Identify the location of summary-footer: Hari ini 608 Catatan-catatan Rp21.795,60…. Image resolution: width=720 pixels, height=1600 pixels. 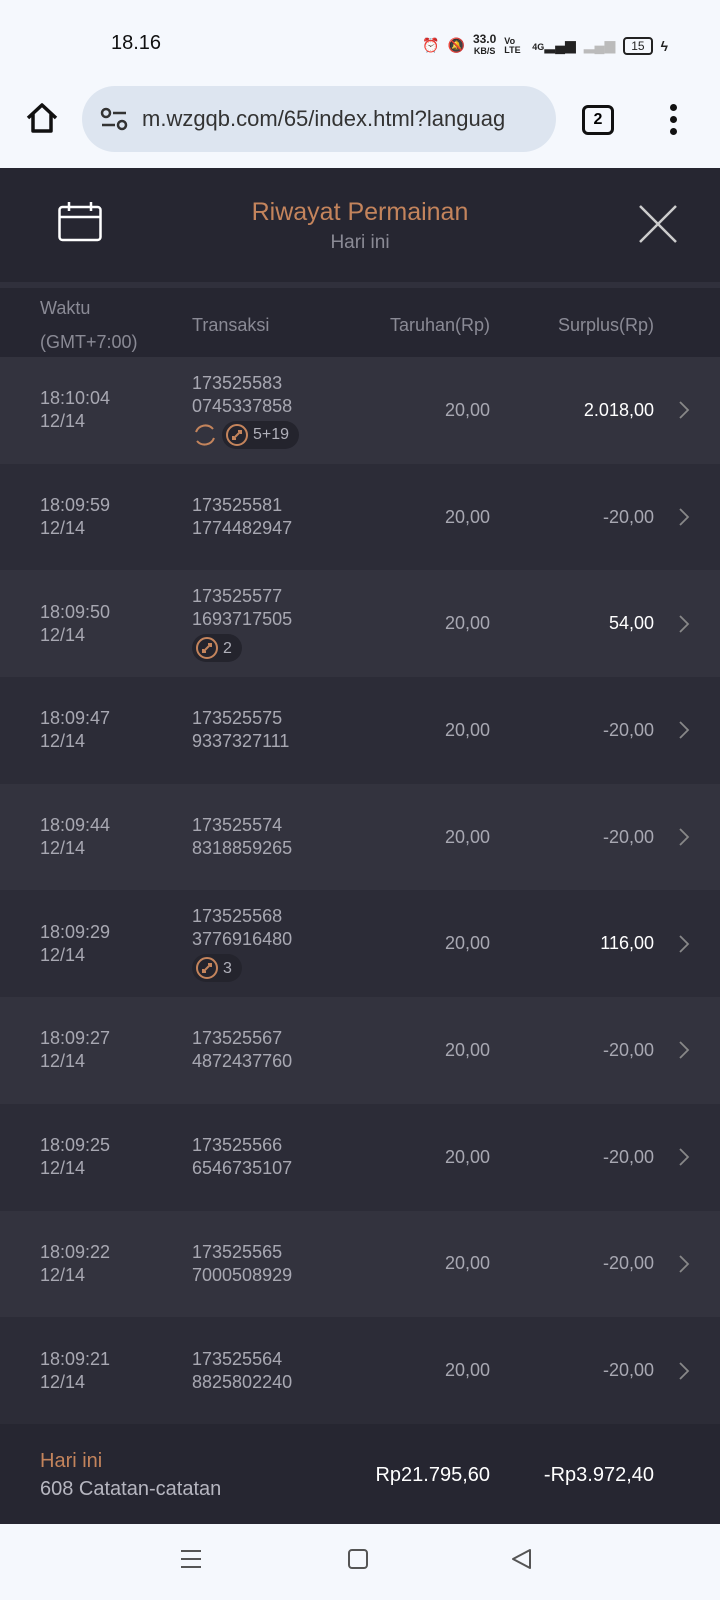
(360, 1477).